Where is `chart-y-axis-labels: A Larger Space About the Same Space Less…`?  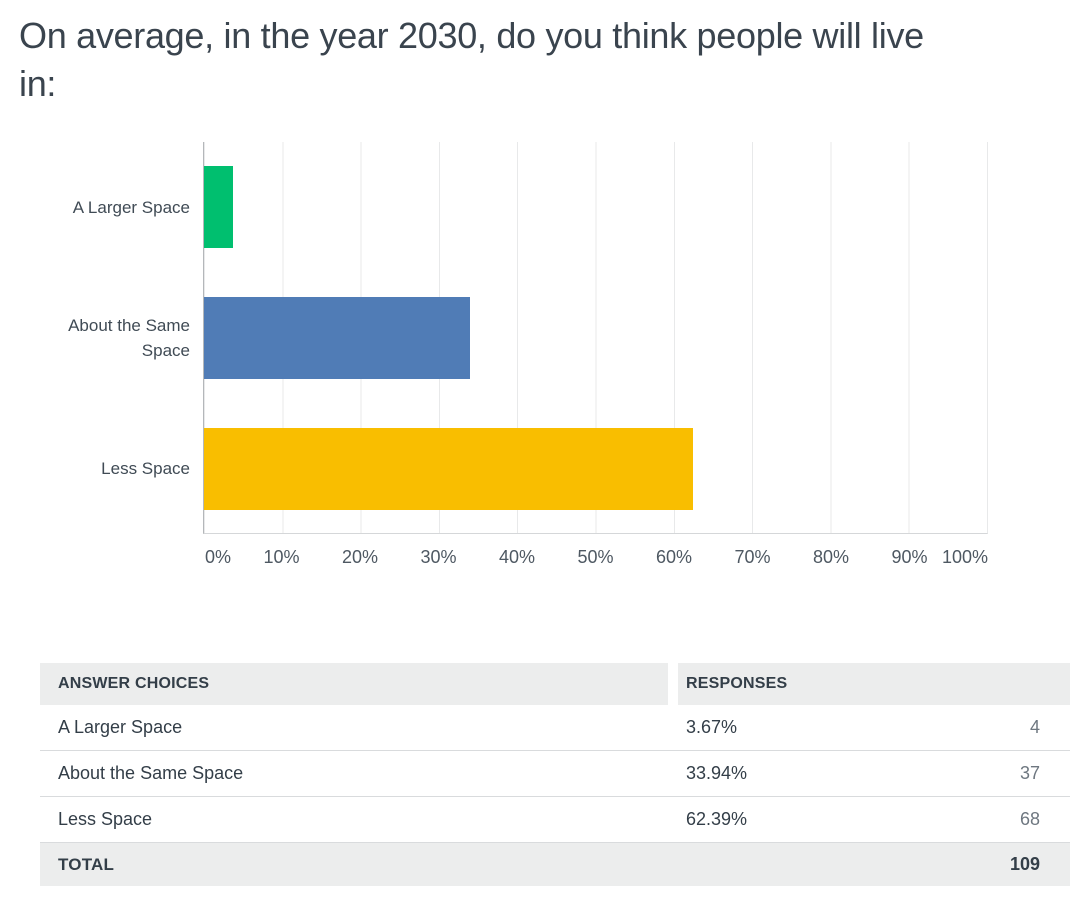 chart-y-axis-labels: A Larger Space About the Same Space Less… is located at coordinates (101, 338).